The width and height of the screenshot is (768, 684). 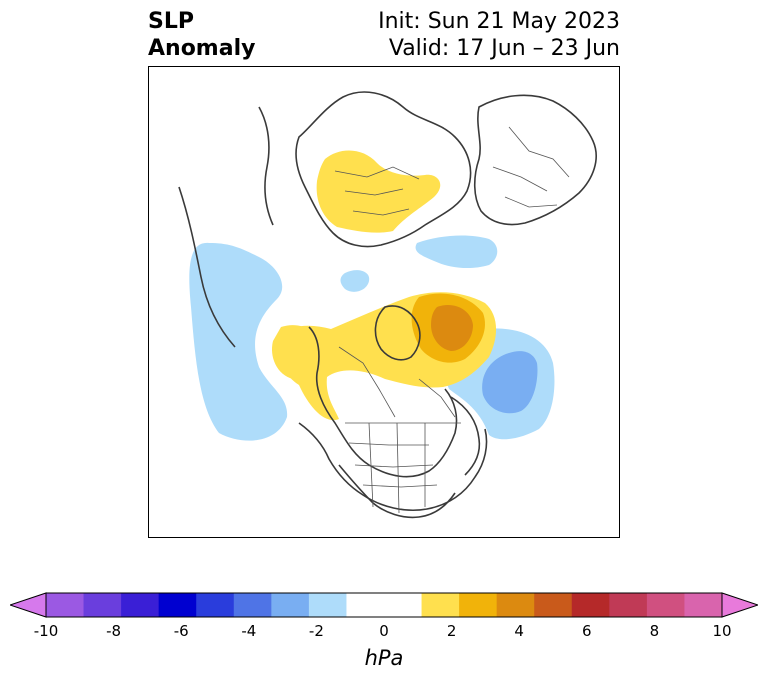 I want to click on anomaly-pos-core, so click(x=452, y=328).